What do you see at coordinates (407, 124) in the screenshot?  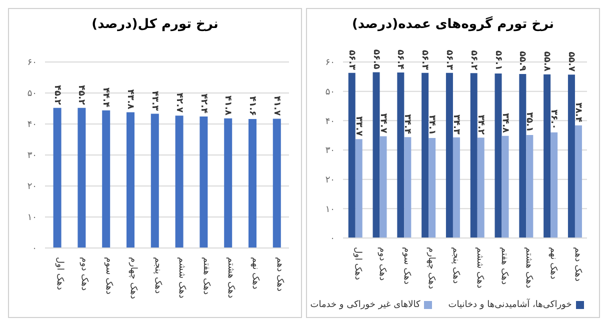 I see `data-label: ۳۴.۴` at bounding box center [407, 124].